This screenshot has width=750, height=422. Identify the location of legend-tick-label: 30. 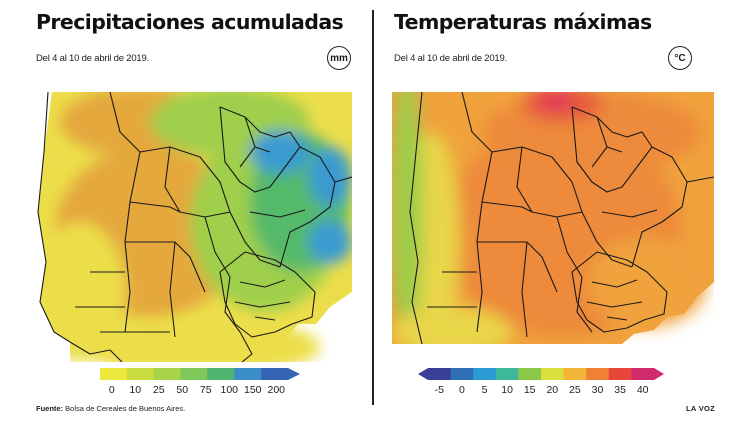
(597, 390).